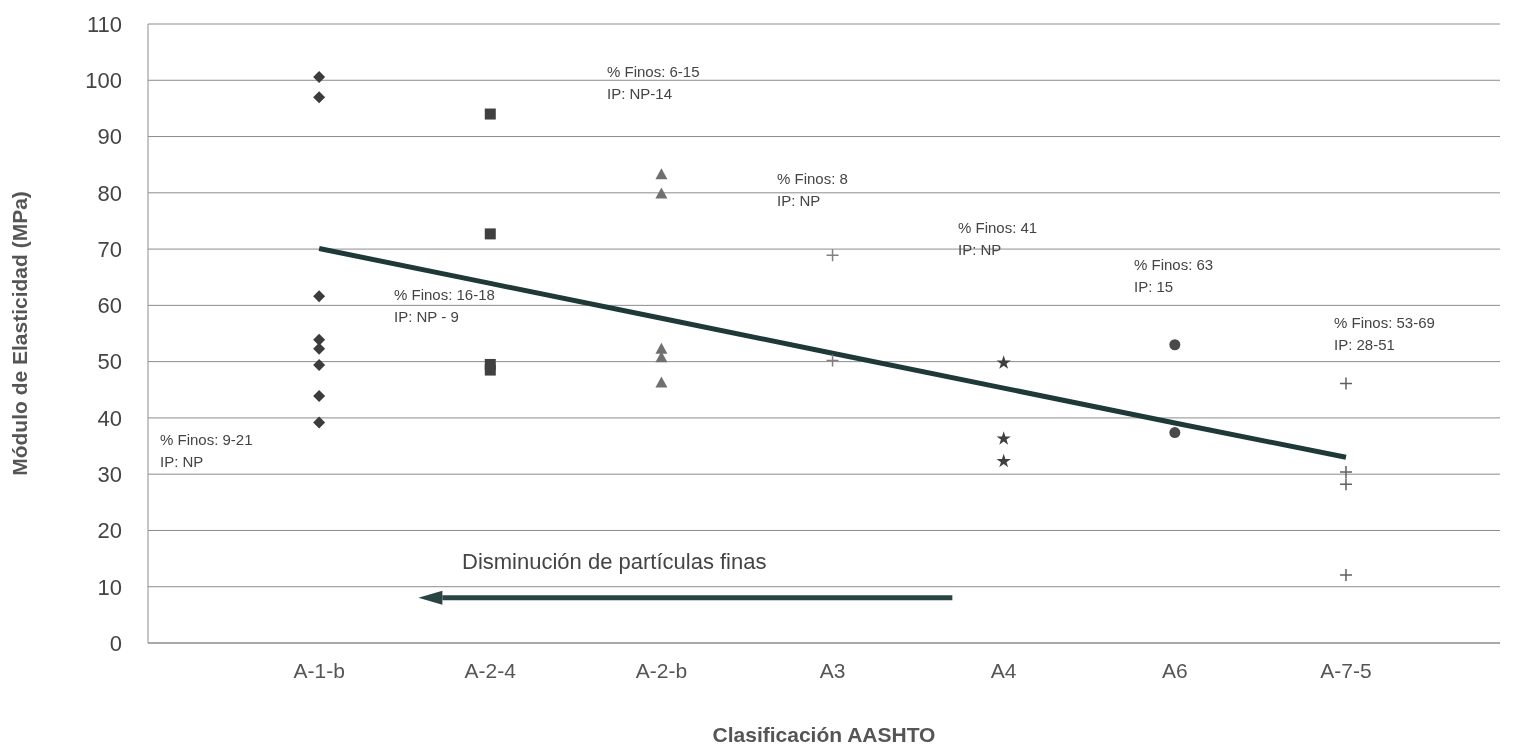 The height and width of the screenshot is (754, 1516). What do you see at coordinates (109, 193) in the screenshot?
I see `y-tick-label: 80` at bounding box center [109, 193].